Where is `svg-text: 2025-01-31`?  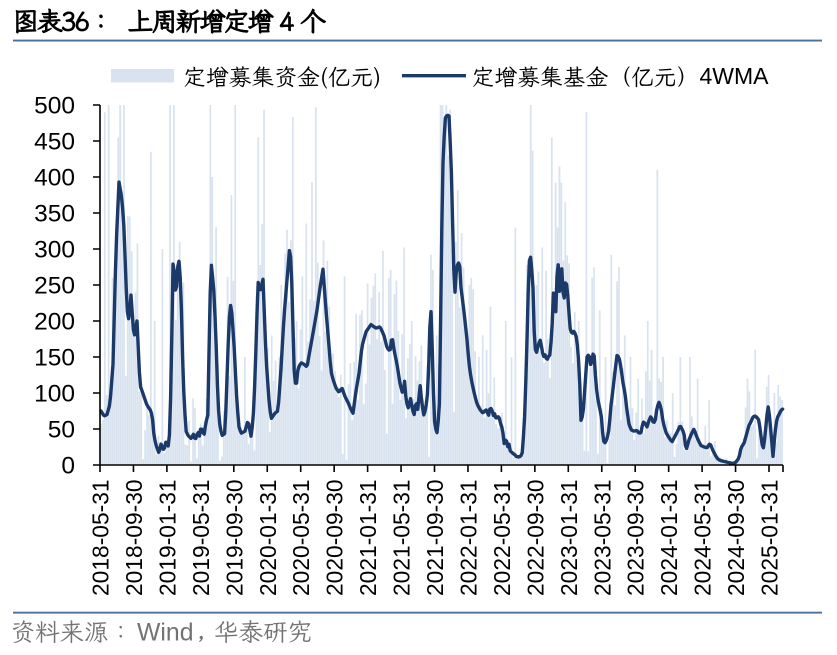
svg-text: 2025-01-31 is located at coordinates (770, 537).